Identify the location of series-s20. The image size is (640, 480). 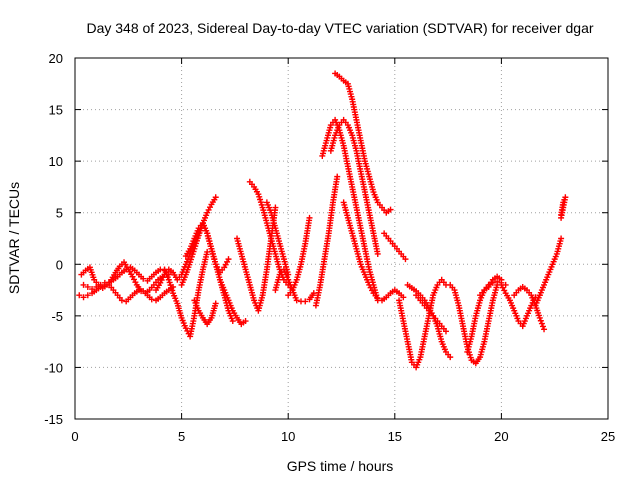
(395, 246).